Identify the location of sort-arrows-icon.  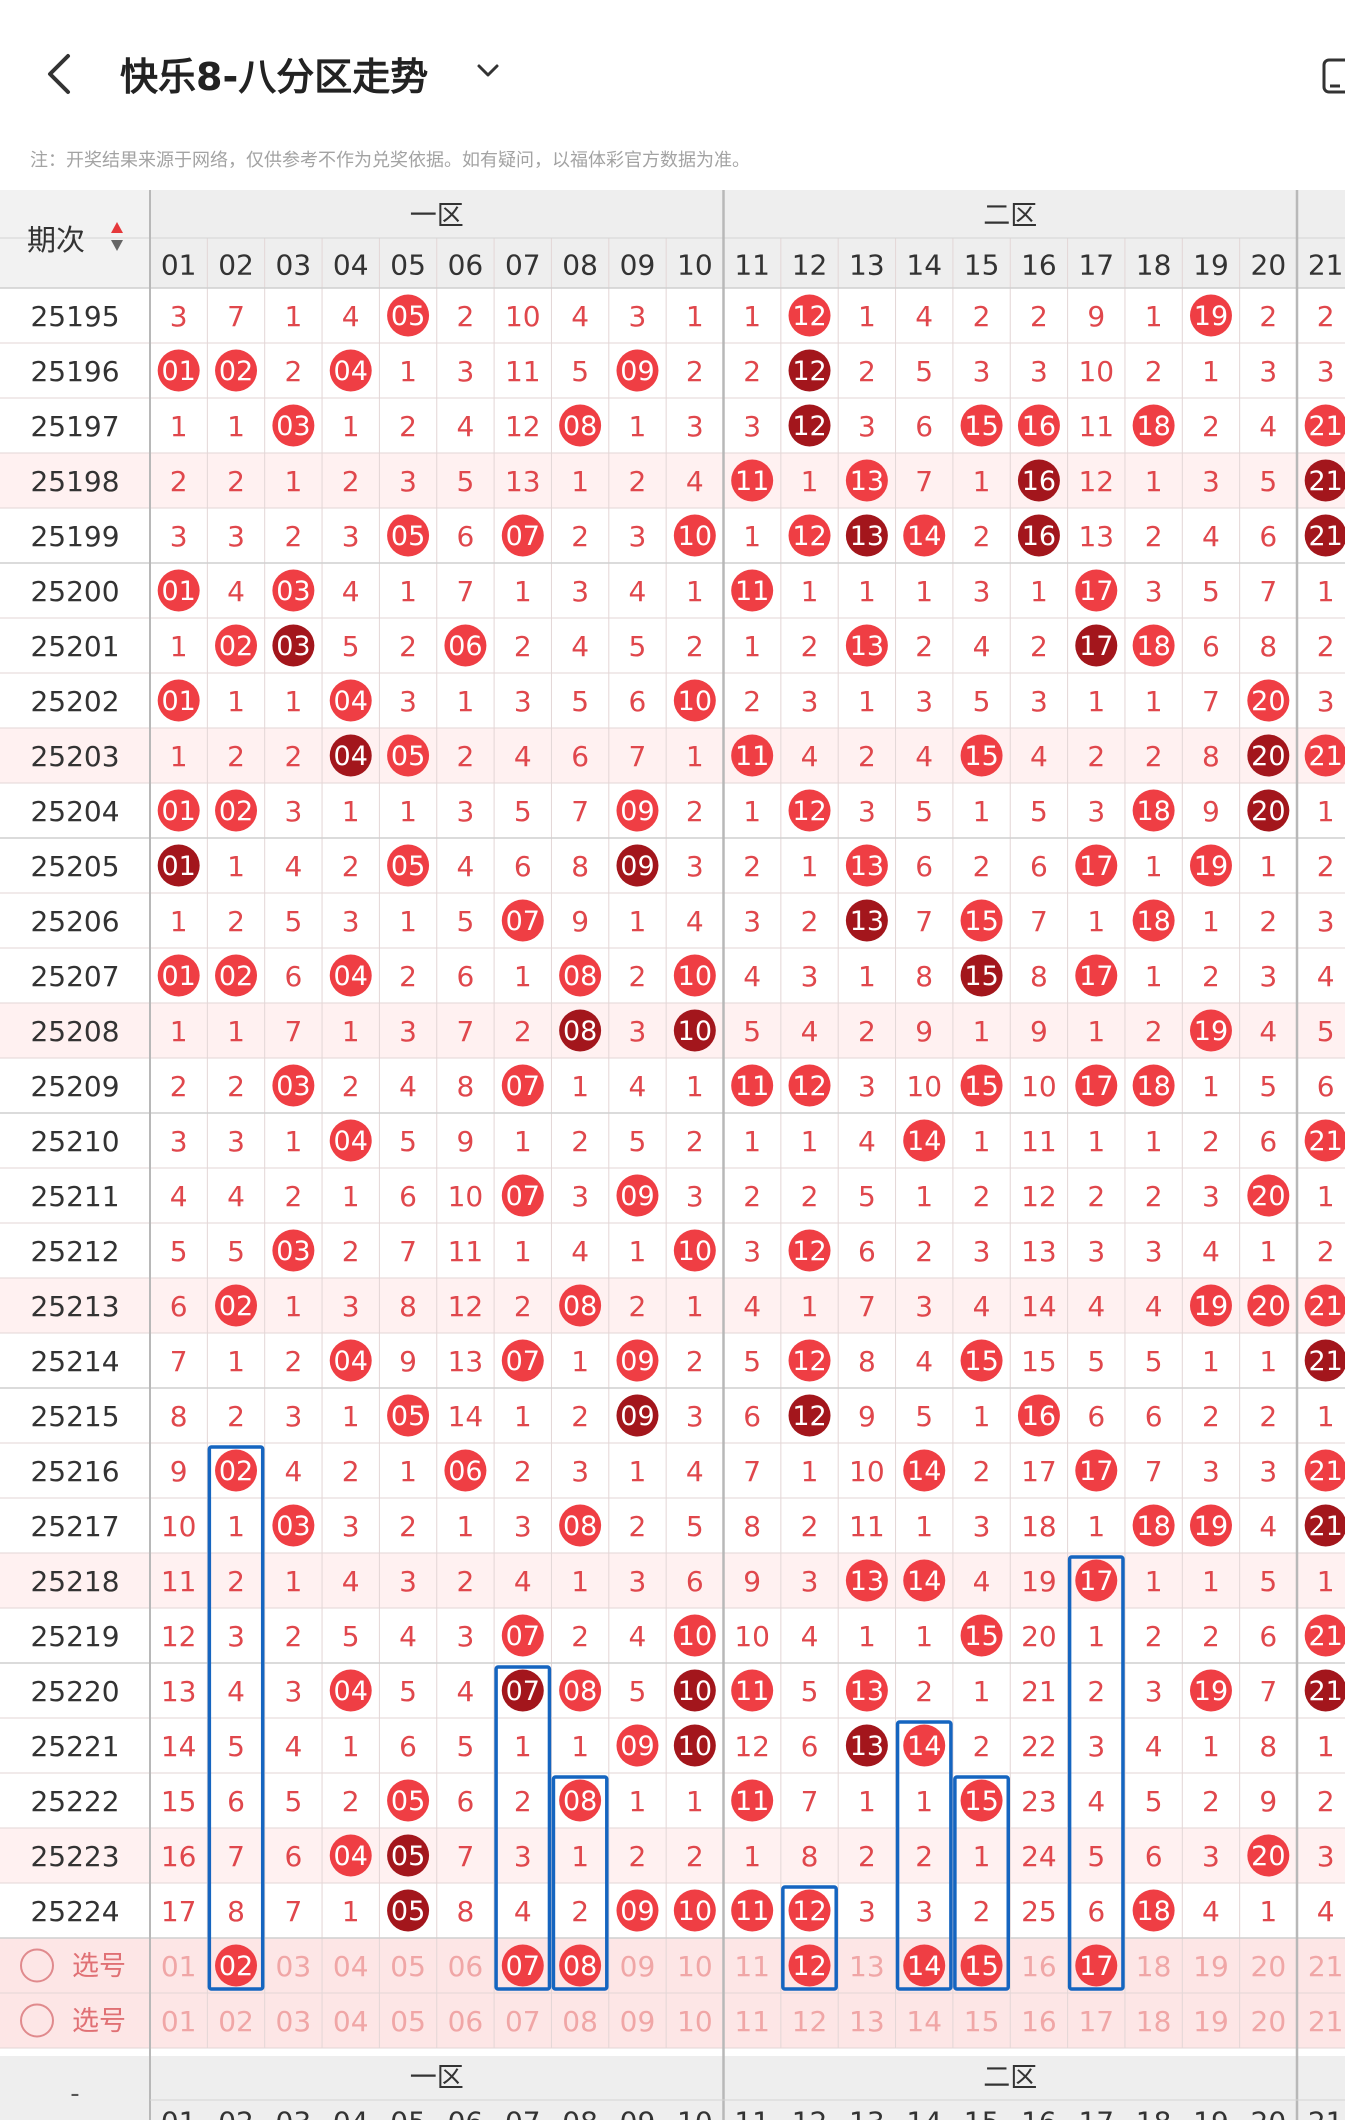
(117, 236).